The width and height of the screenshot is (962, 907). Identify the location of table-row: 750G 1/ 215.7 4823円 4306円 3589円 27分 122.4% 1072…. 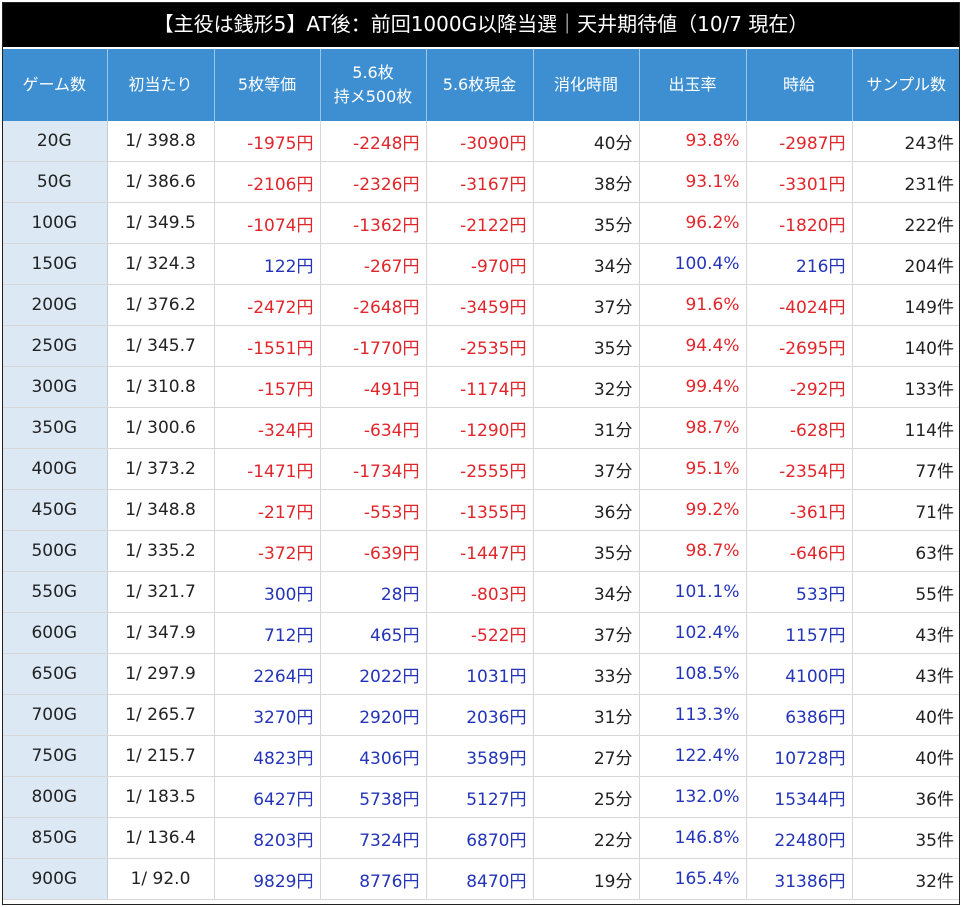
(481, 756).